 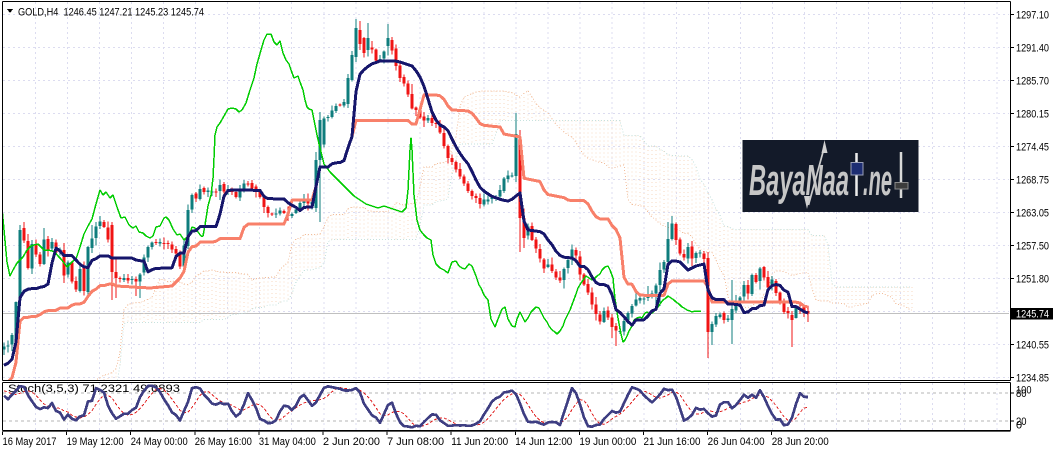 What do you see at coordinates (672, 442) in the screenshot?
I see `svg-text: 21 Jun 16:00` at bounding box center [672, 442].